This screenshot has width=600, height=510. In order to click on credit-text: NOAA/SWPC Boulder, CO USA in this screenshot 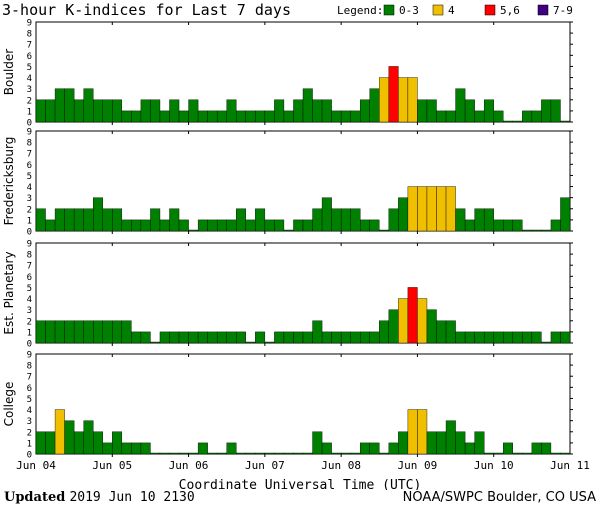, I will do `click(499, 497)`.